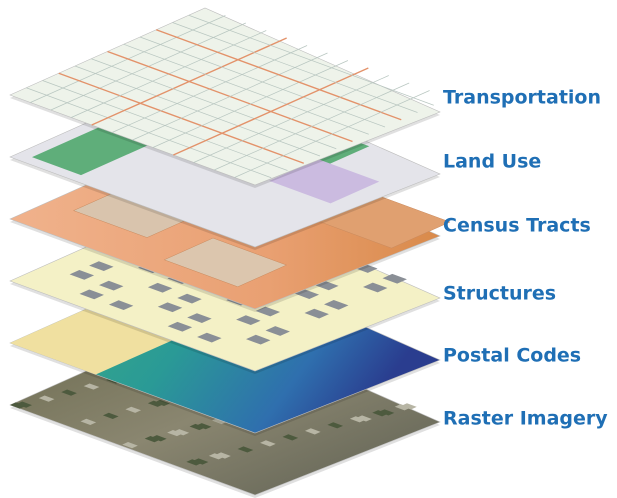 Image resolution: width=617 pixels, height=498 pixels. I want to click on layer-label: Land Use, so click(492, 162).